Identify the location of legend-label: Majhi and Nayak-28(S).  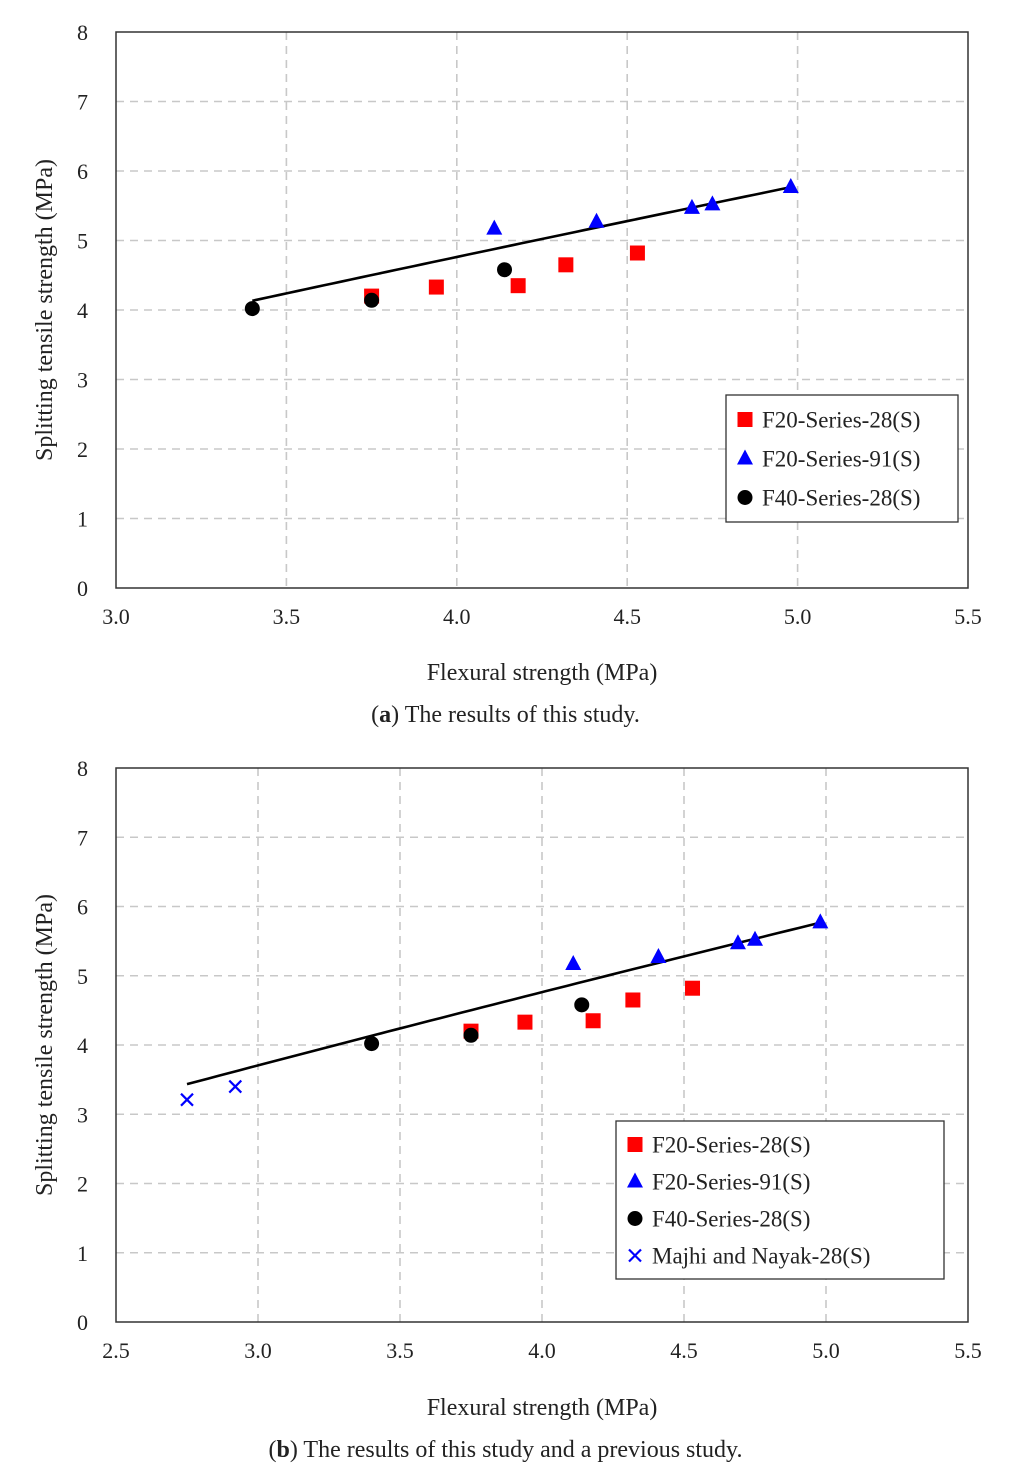
(761, 1256).